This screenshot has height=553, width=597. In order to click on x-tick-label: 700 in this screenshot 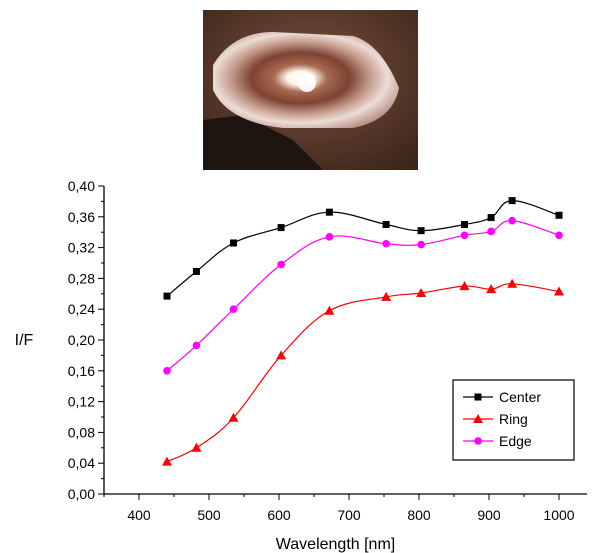, I will do `click(349, 515)`.